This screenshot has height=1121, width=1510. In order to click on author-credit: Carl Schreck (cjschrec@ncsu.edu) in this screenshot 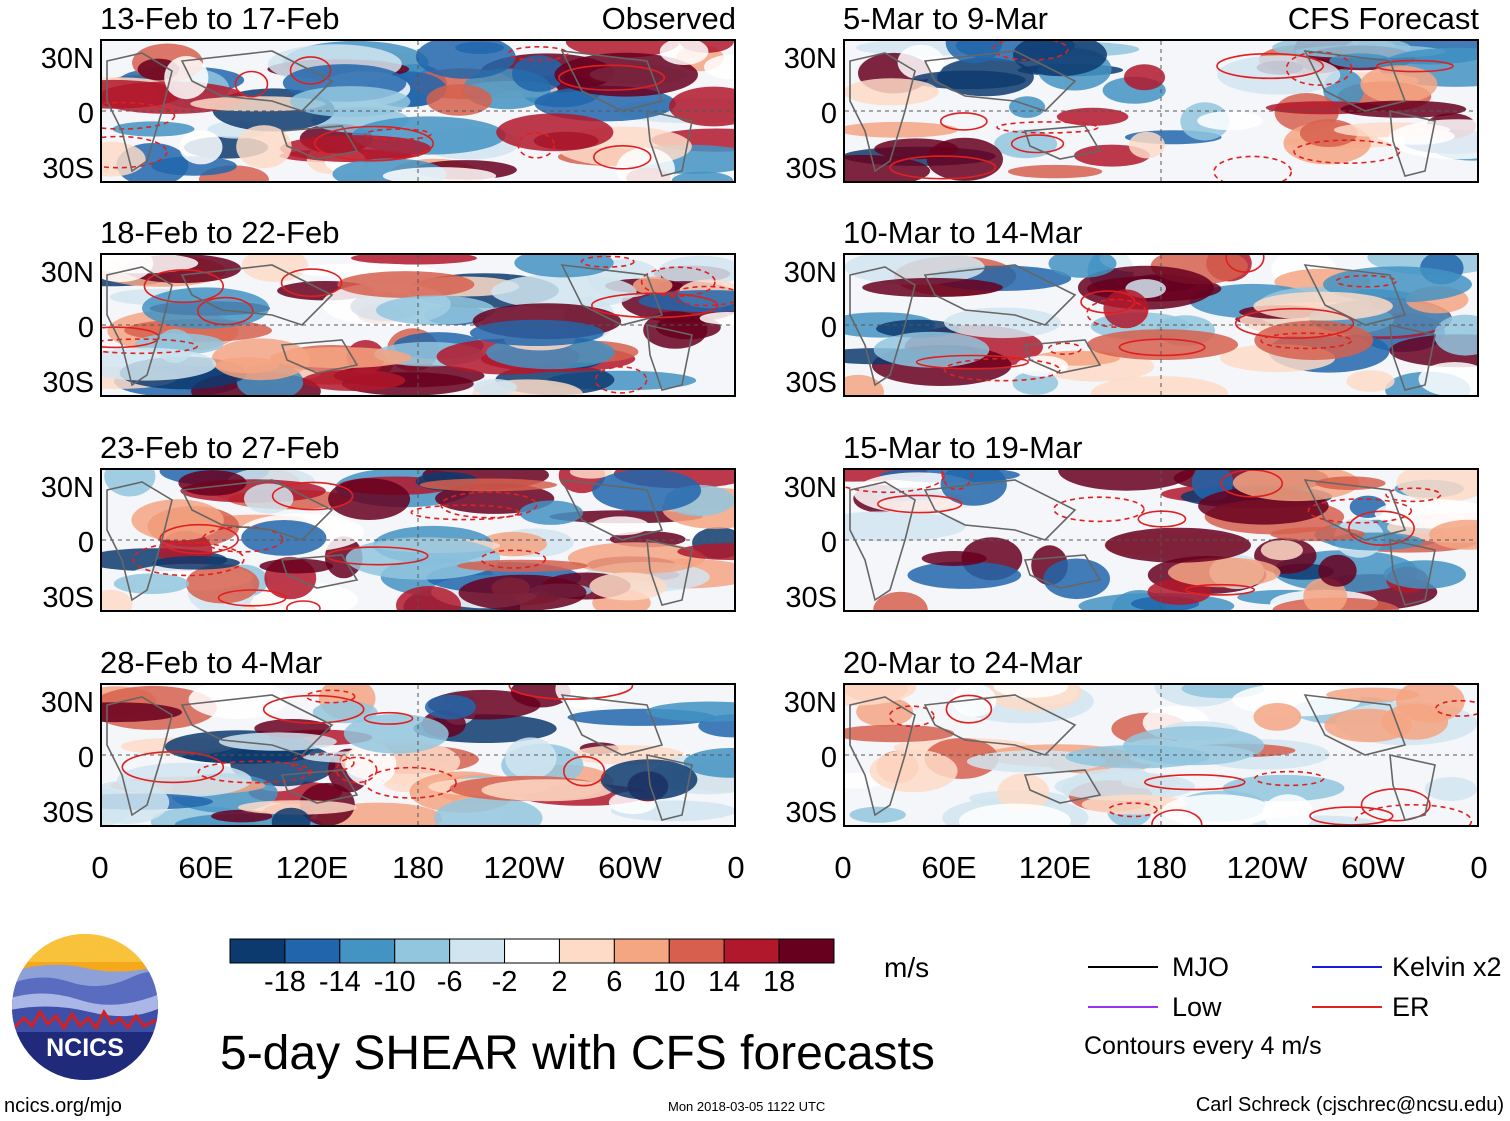, I will do `click(1349, 1105)`.